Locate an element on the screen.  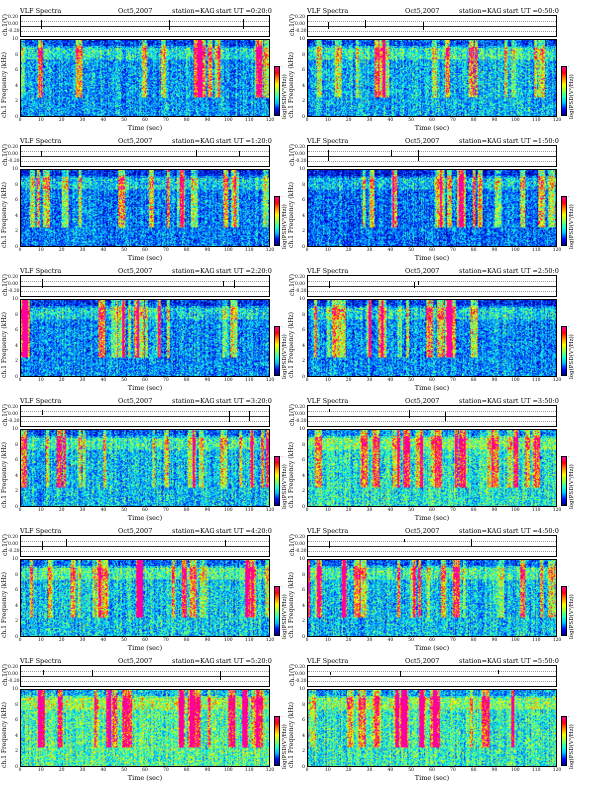
amplitude-tick-label: 0.20 is located at coordinates (13, 147).